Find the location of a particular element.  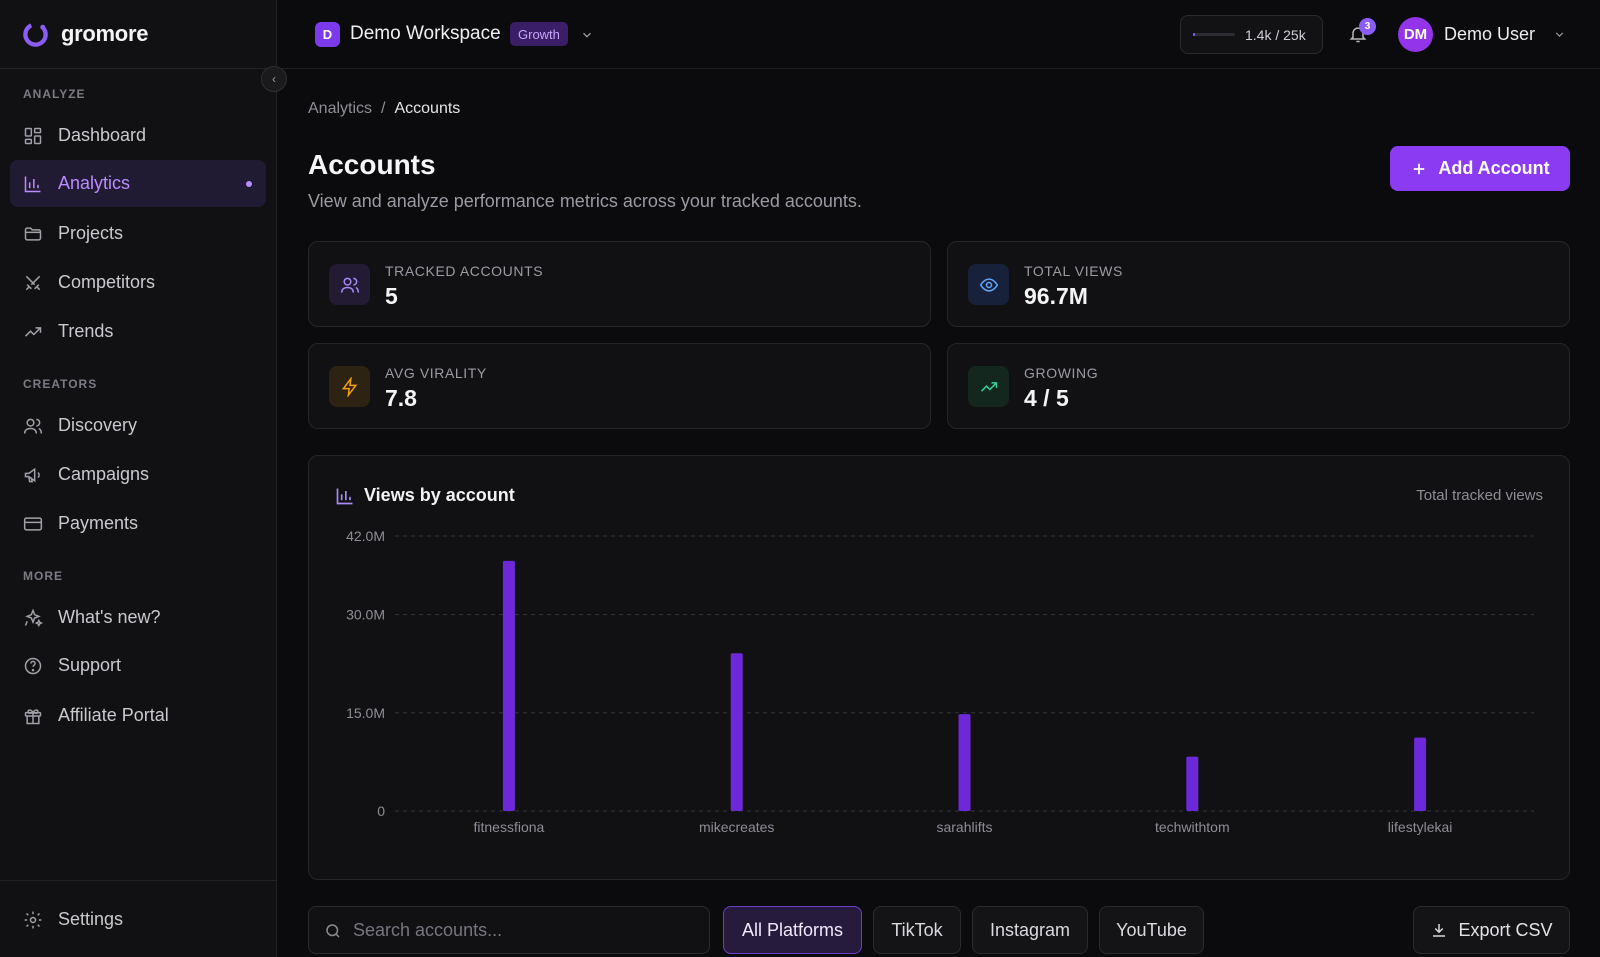

sidebar-item-label: Trends is located at coordinates (86, 331).